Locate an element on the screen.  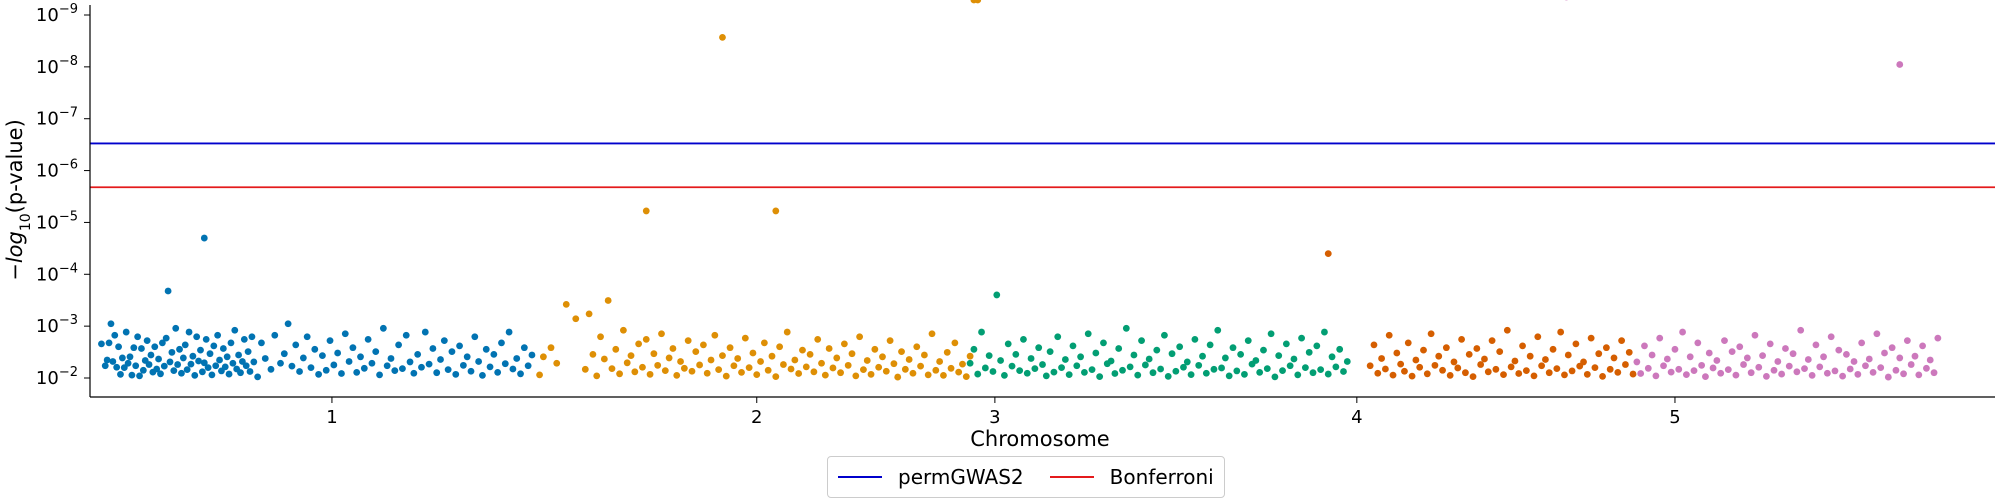
legend-item-bonferroni: Bonferroni is located at coordinates (1131, 477).